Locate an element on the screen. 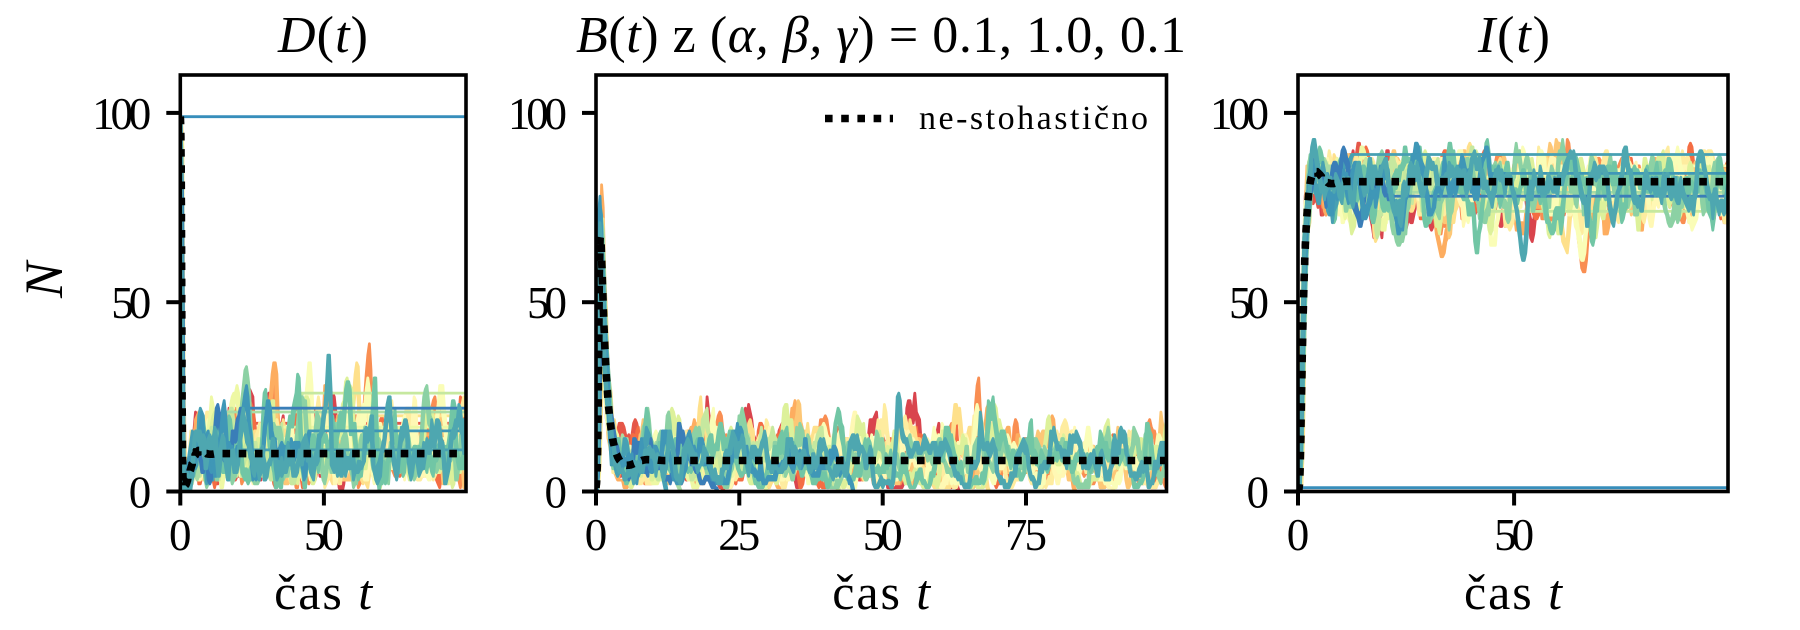 The image size is (1800, 630). svg-text: D(t) is located at coordinates (322, 35).